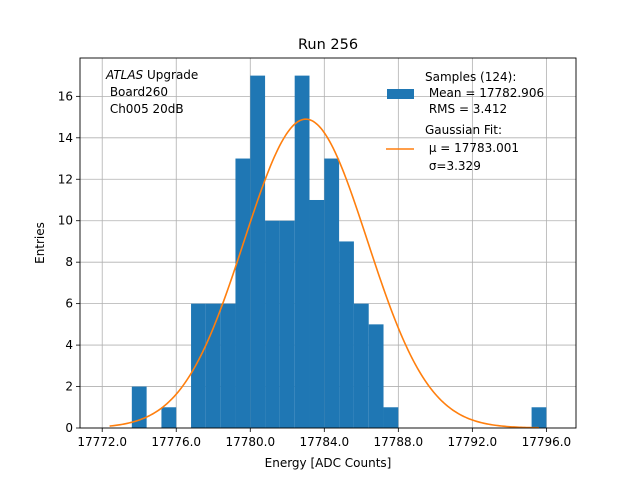  What do you see at coordinates (137, 92) in the screenshot?
I see `annotation-line-2: Board260` at bounding box center [137, 92].